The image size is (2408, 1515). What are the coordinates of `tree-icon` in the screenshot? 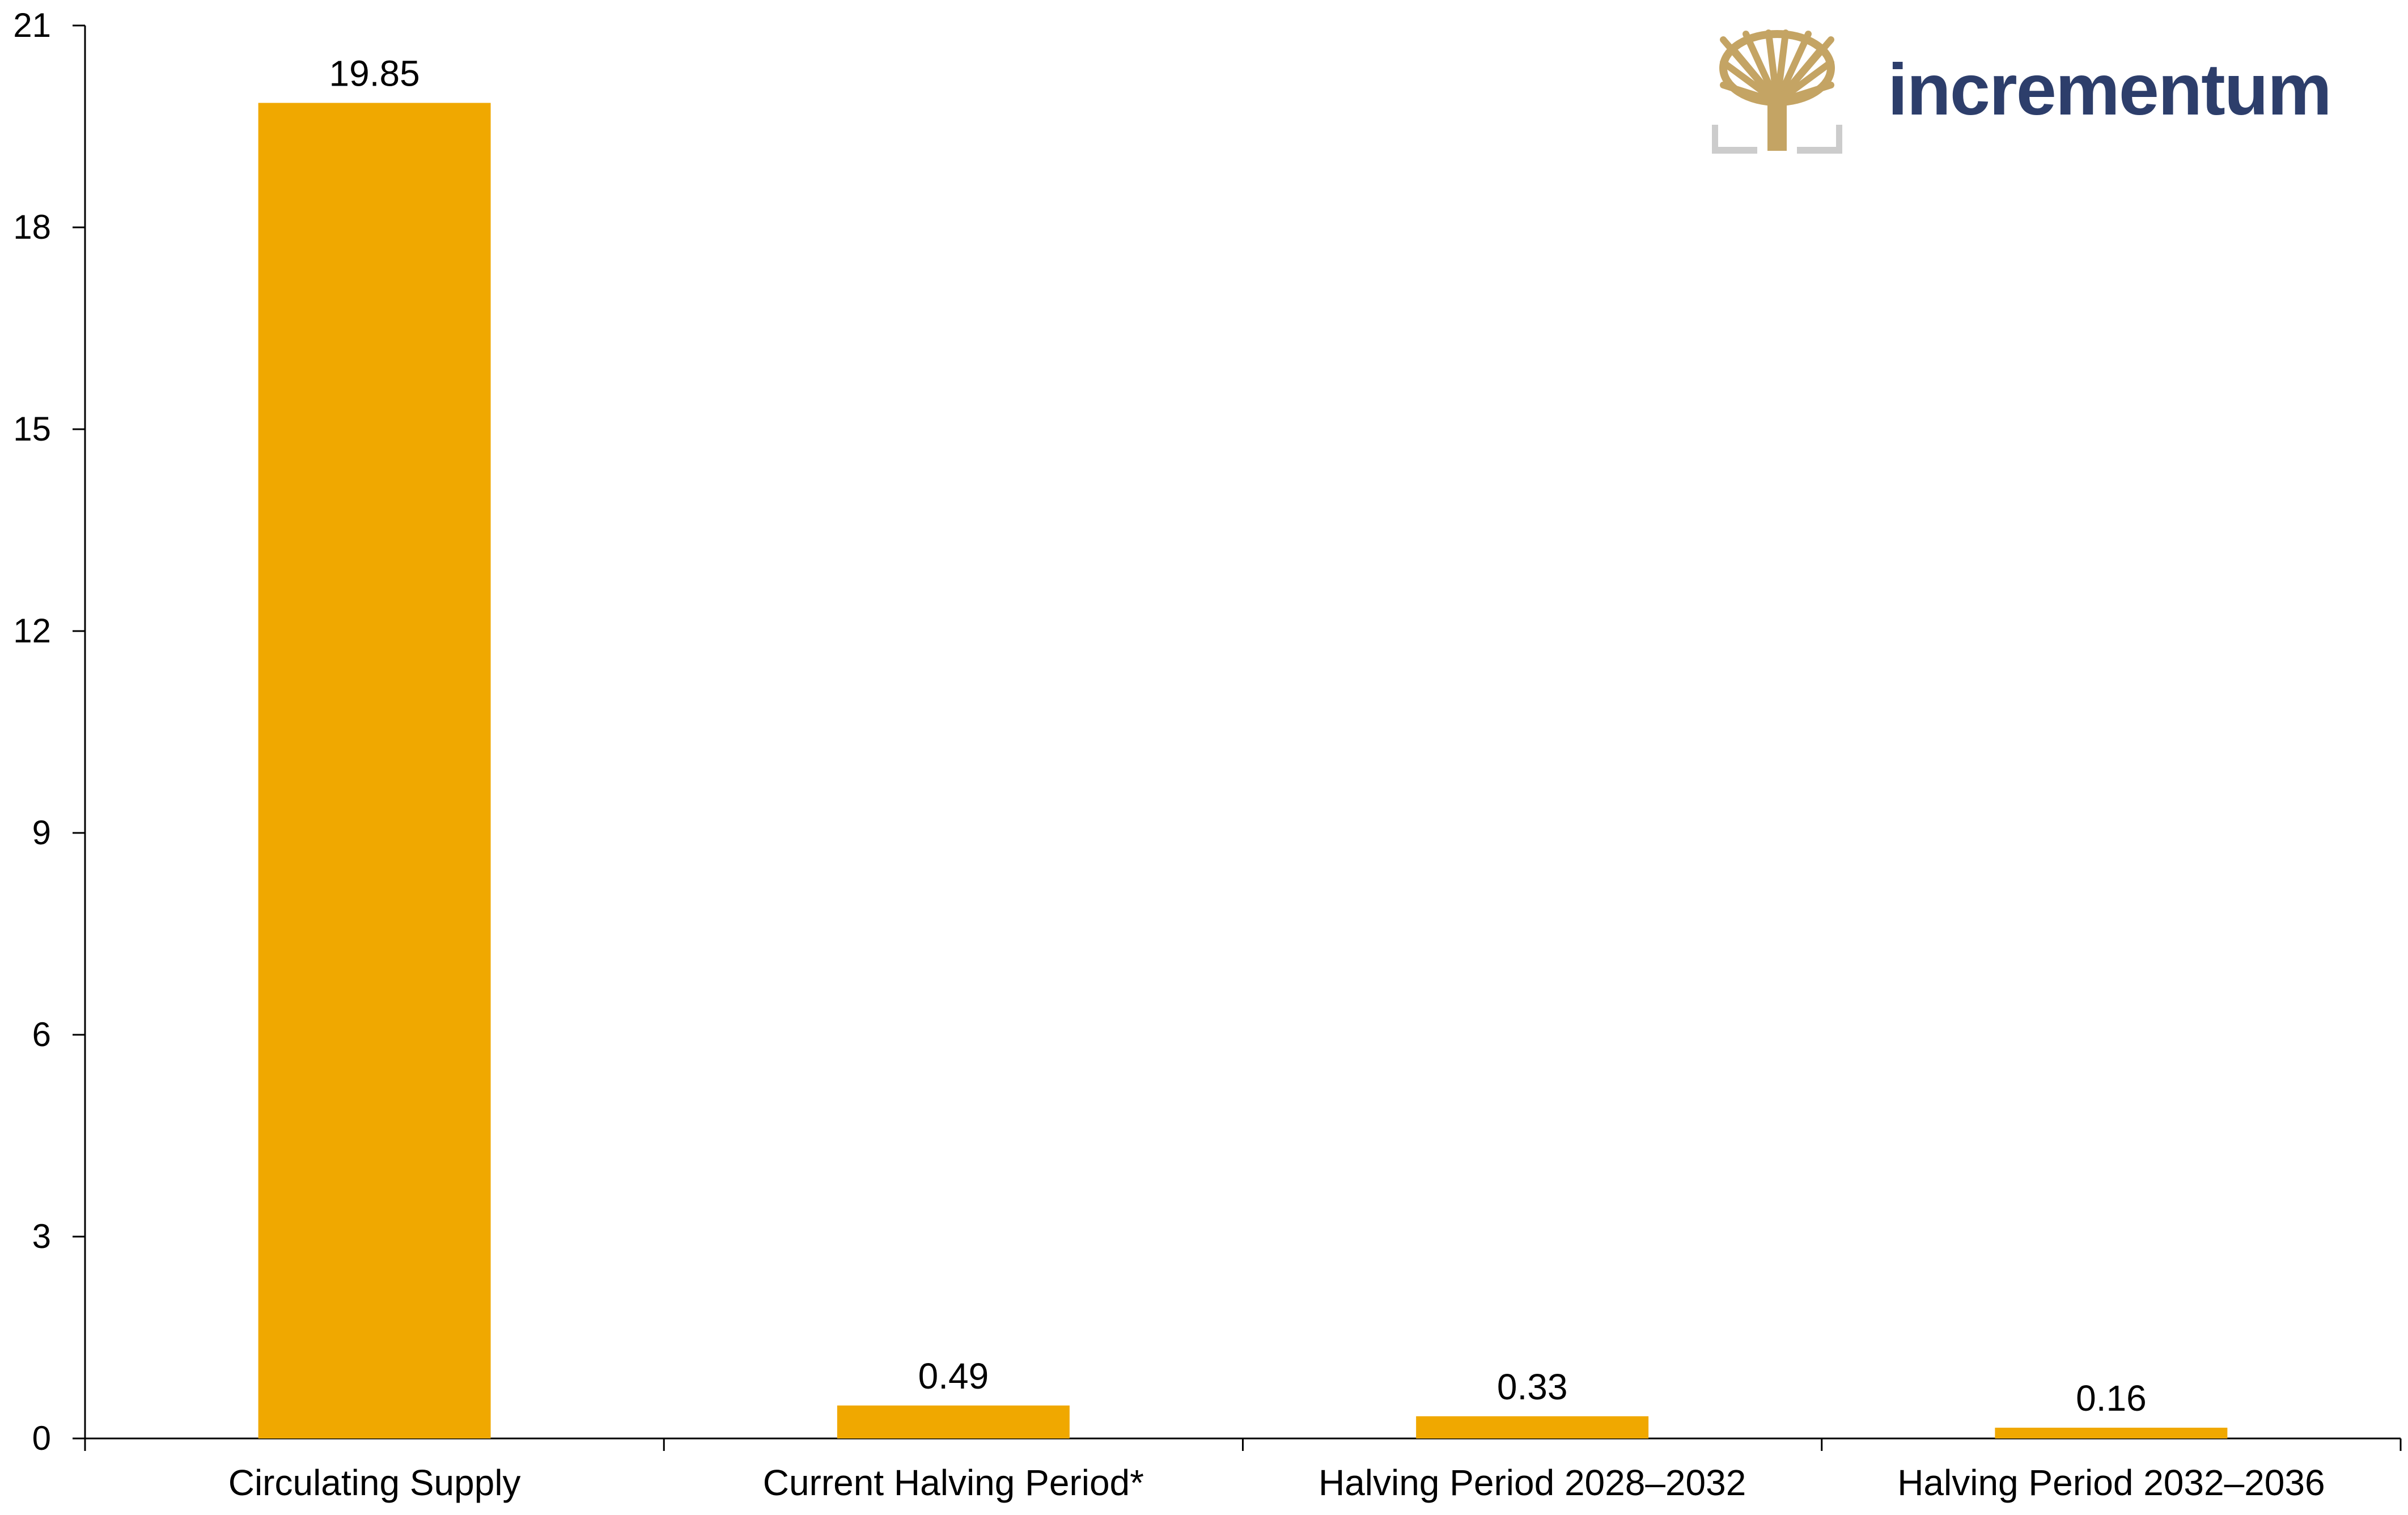 It's located at (1777, 91).